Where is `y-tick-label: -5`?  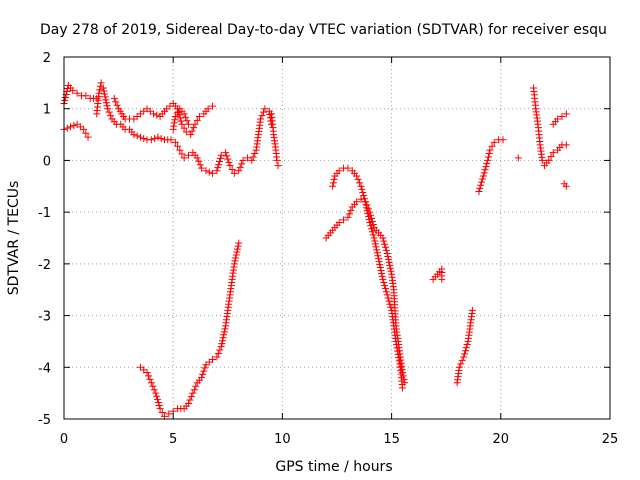
y-tick-label: -5 is located at coordinates (44, 420).